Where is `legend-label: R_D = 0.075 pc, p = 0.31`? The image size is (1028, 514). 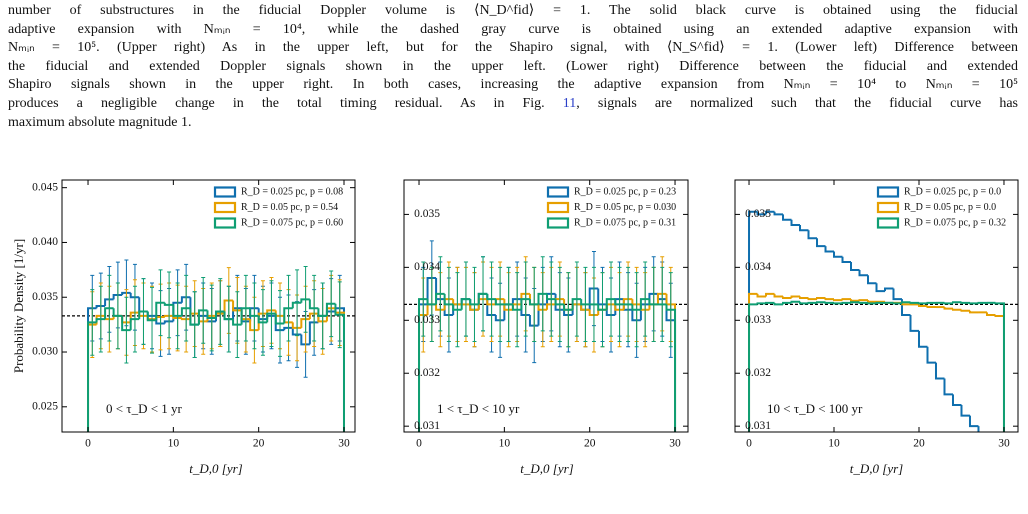
legend-label: R_D = 0.075 pc, p = 0.31 is located at coordinates (625, 222).